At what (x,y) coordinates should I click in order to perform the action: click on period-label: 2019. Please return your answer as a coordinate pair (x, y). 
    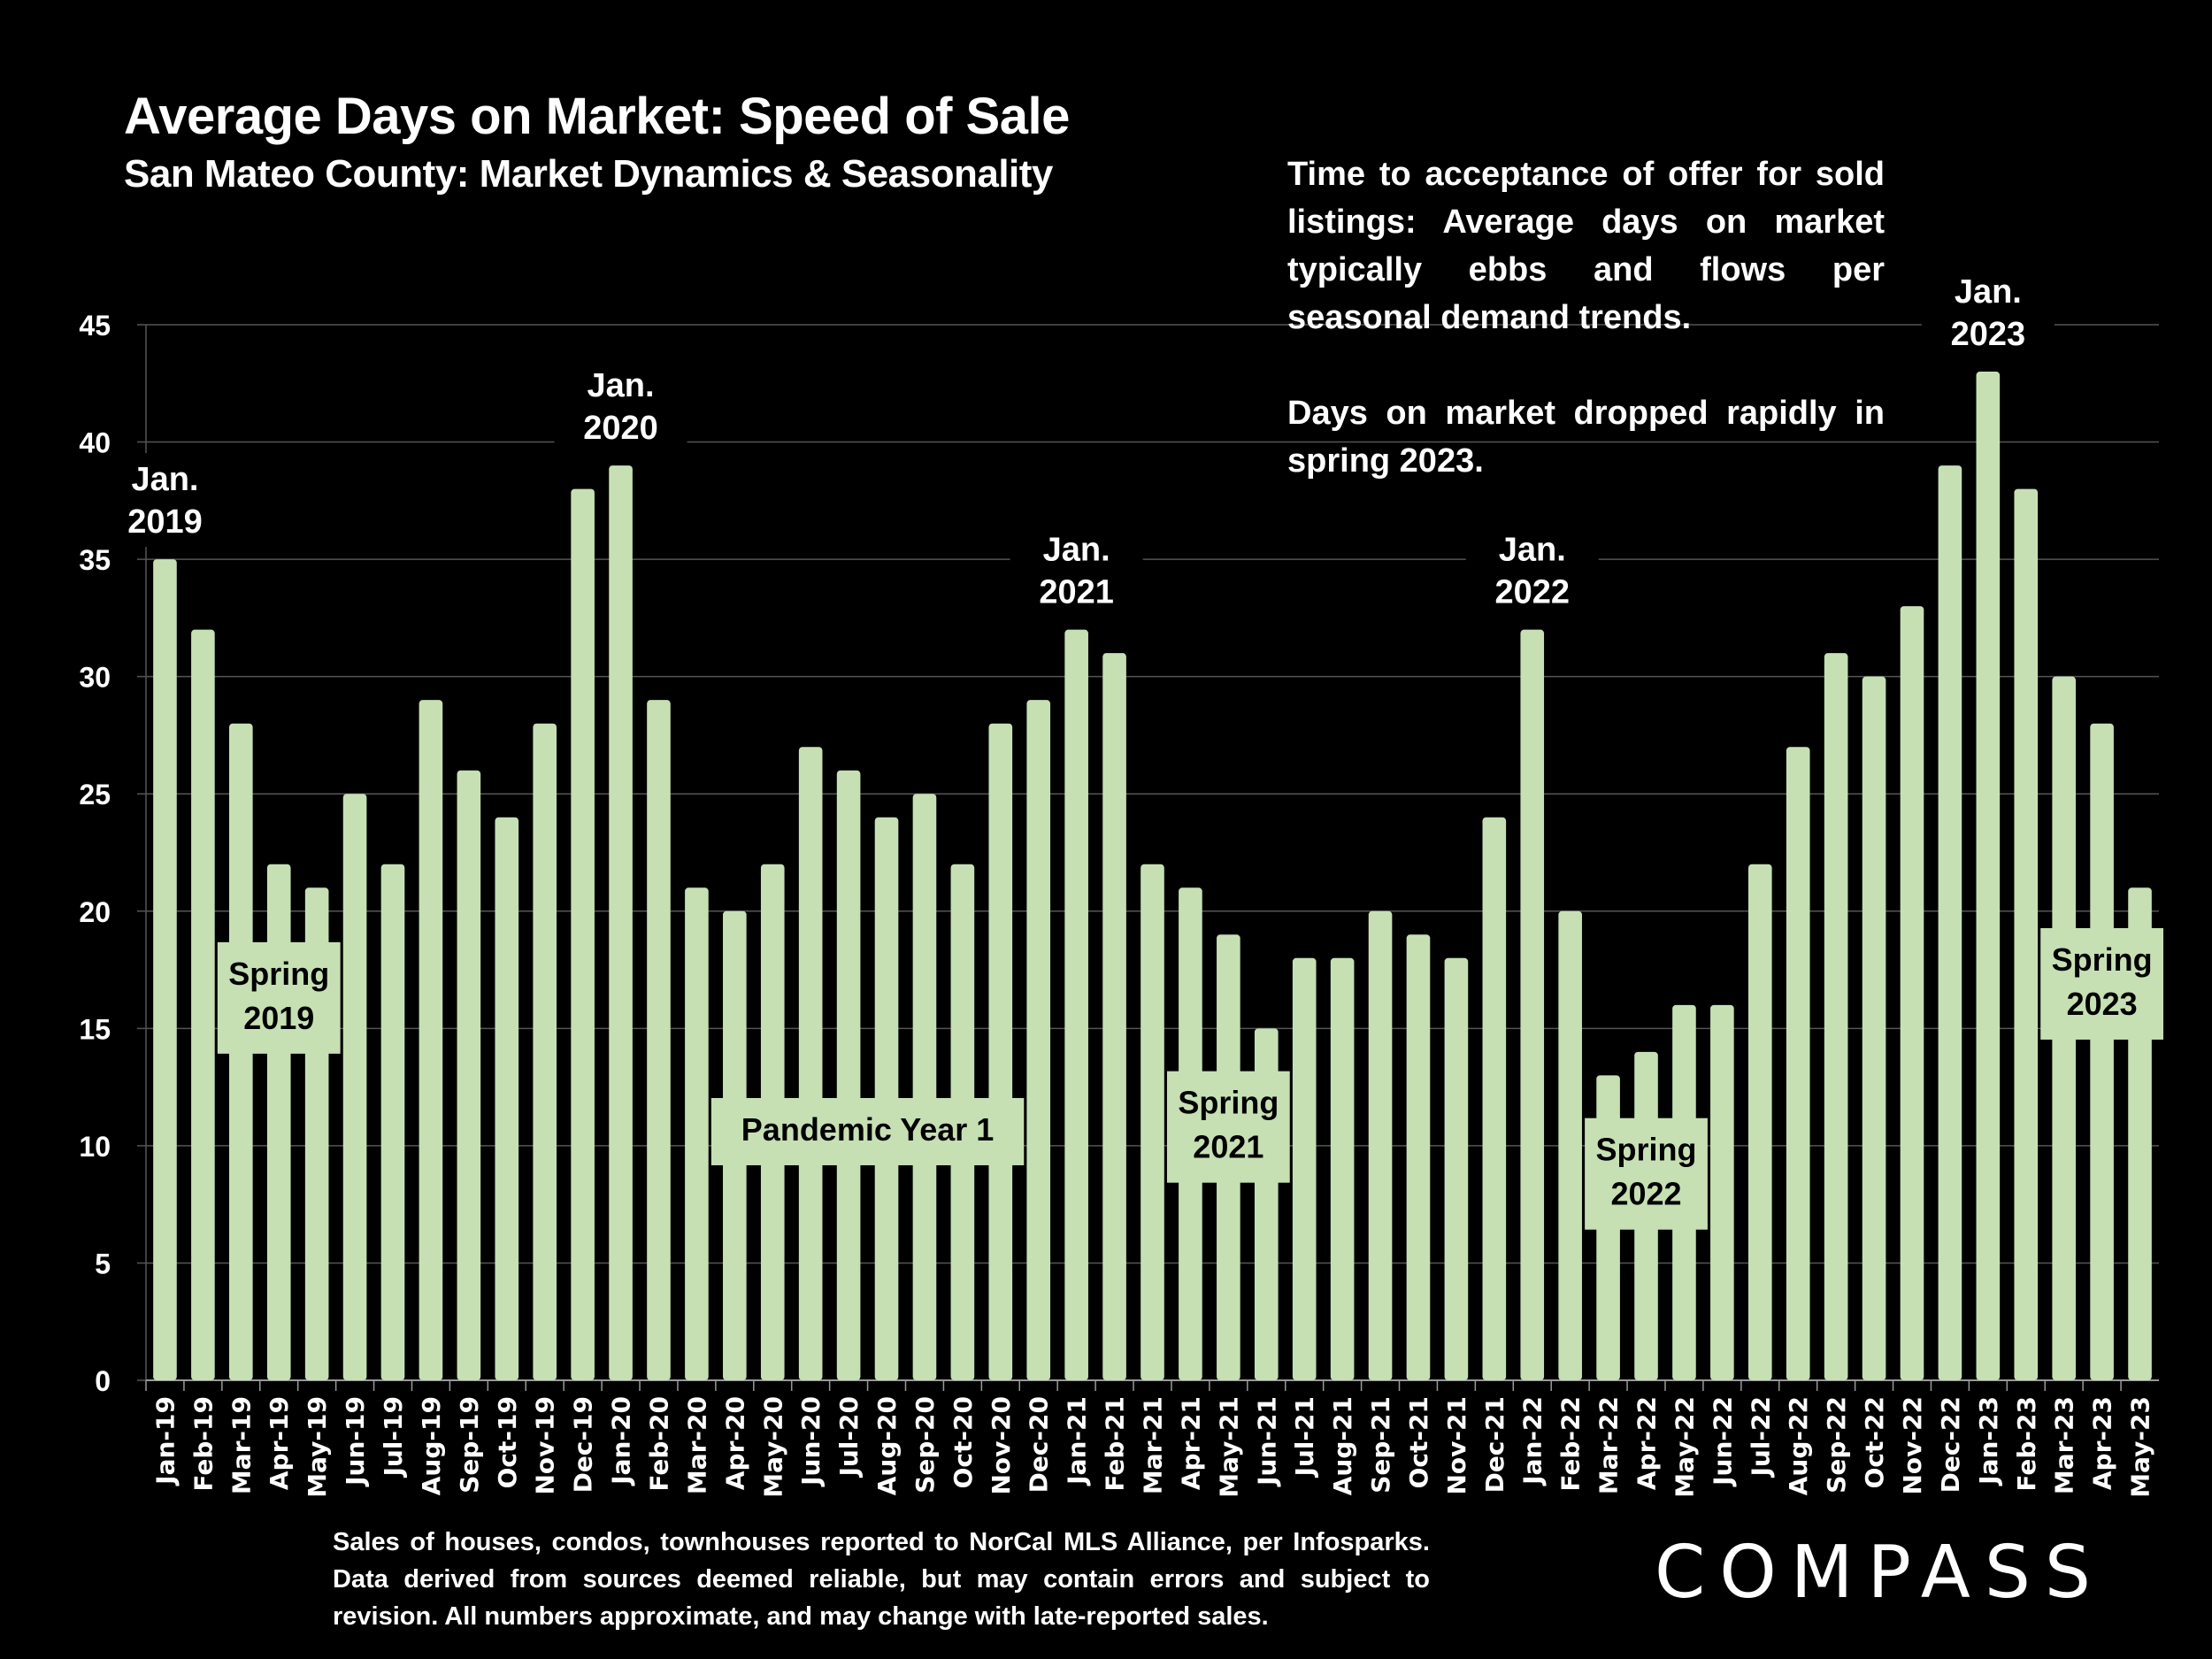
    Looking at the image, I should click on (279, 1018).